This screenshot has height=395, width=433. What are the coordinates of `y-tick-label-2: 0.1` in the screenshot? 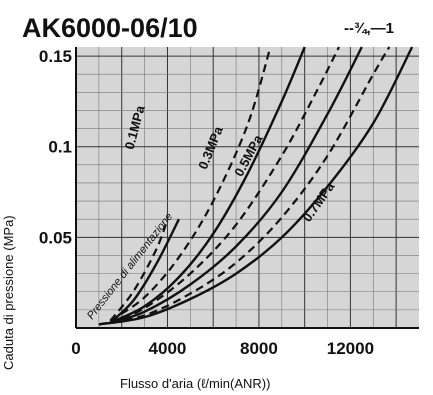 It's located at (60, 147).